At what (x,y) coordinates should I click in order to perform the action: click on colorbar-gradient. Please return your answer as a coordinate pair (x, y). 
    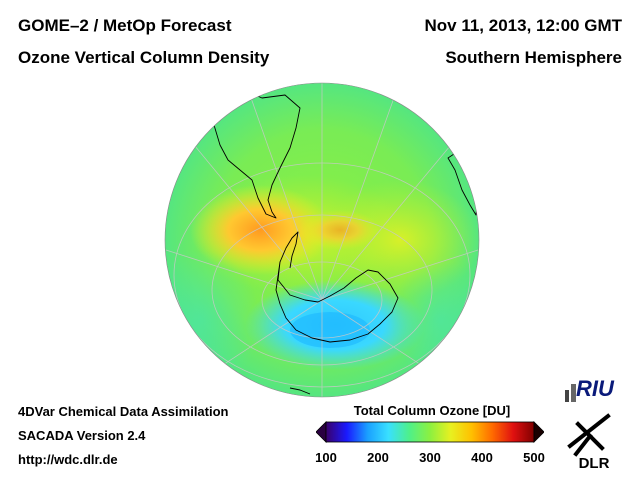
    Looking at the image, I should click on (430, 432).